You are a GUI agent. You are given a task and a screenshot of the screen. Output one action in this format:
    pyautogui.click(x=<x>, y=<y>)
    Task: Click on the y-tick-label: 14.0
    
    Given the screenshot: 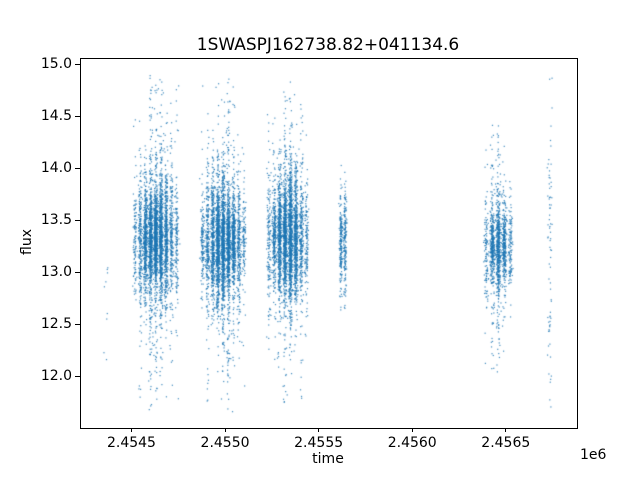 What is the action you would take?
    pyautogui.click(x=56, y=168)
    